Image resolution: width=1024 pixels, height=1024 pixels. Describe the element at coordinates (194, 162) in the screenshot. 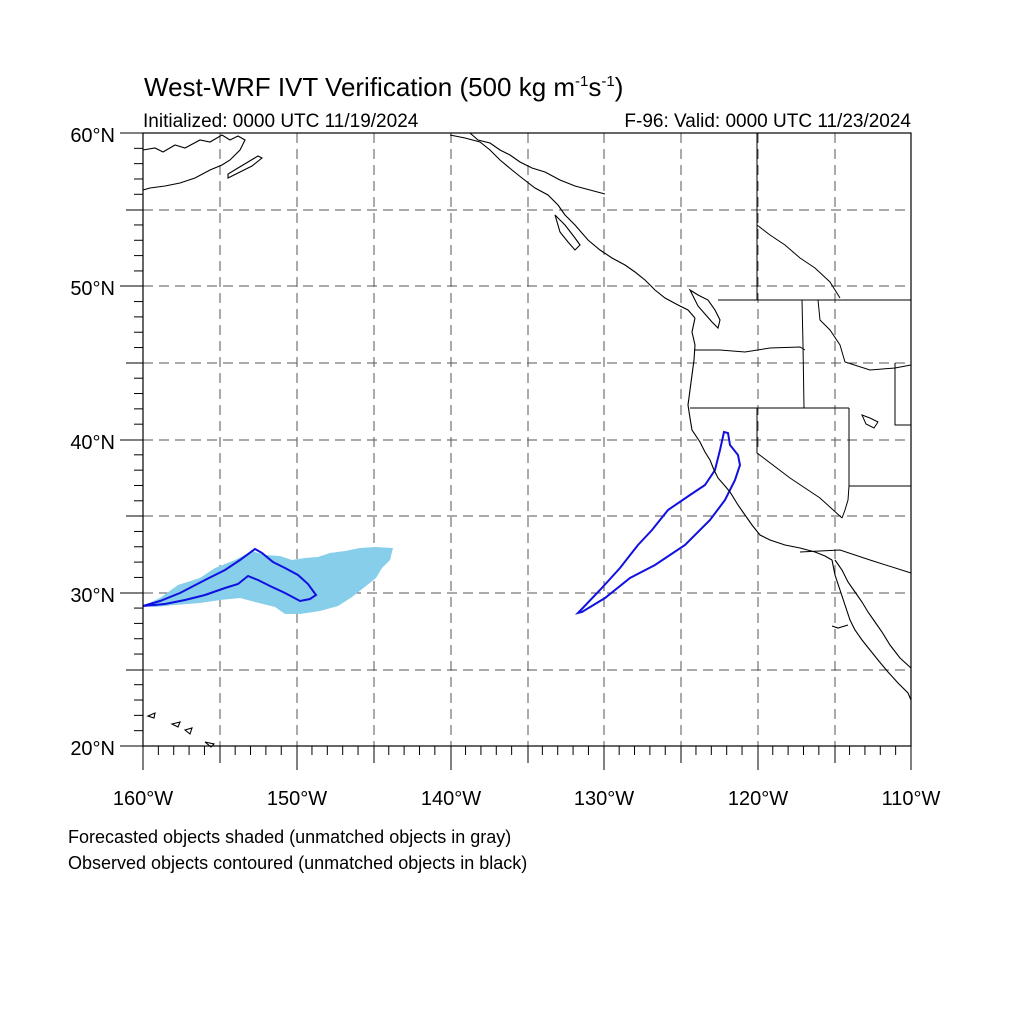

I see `alaska-coast` at that location.